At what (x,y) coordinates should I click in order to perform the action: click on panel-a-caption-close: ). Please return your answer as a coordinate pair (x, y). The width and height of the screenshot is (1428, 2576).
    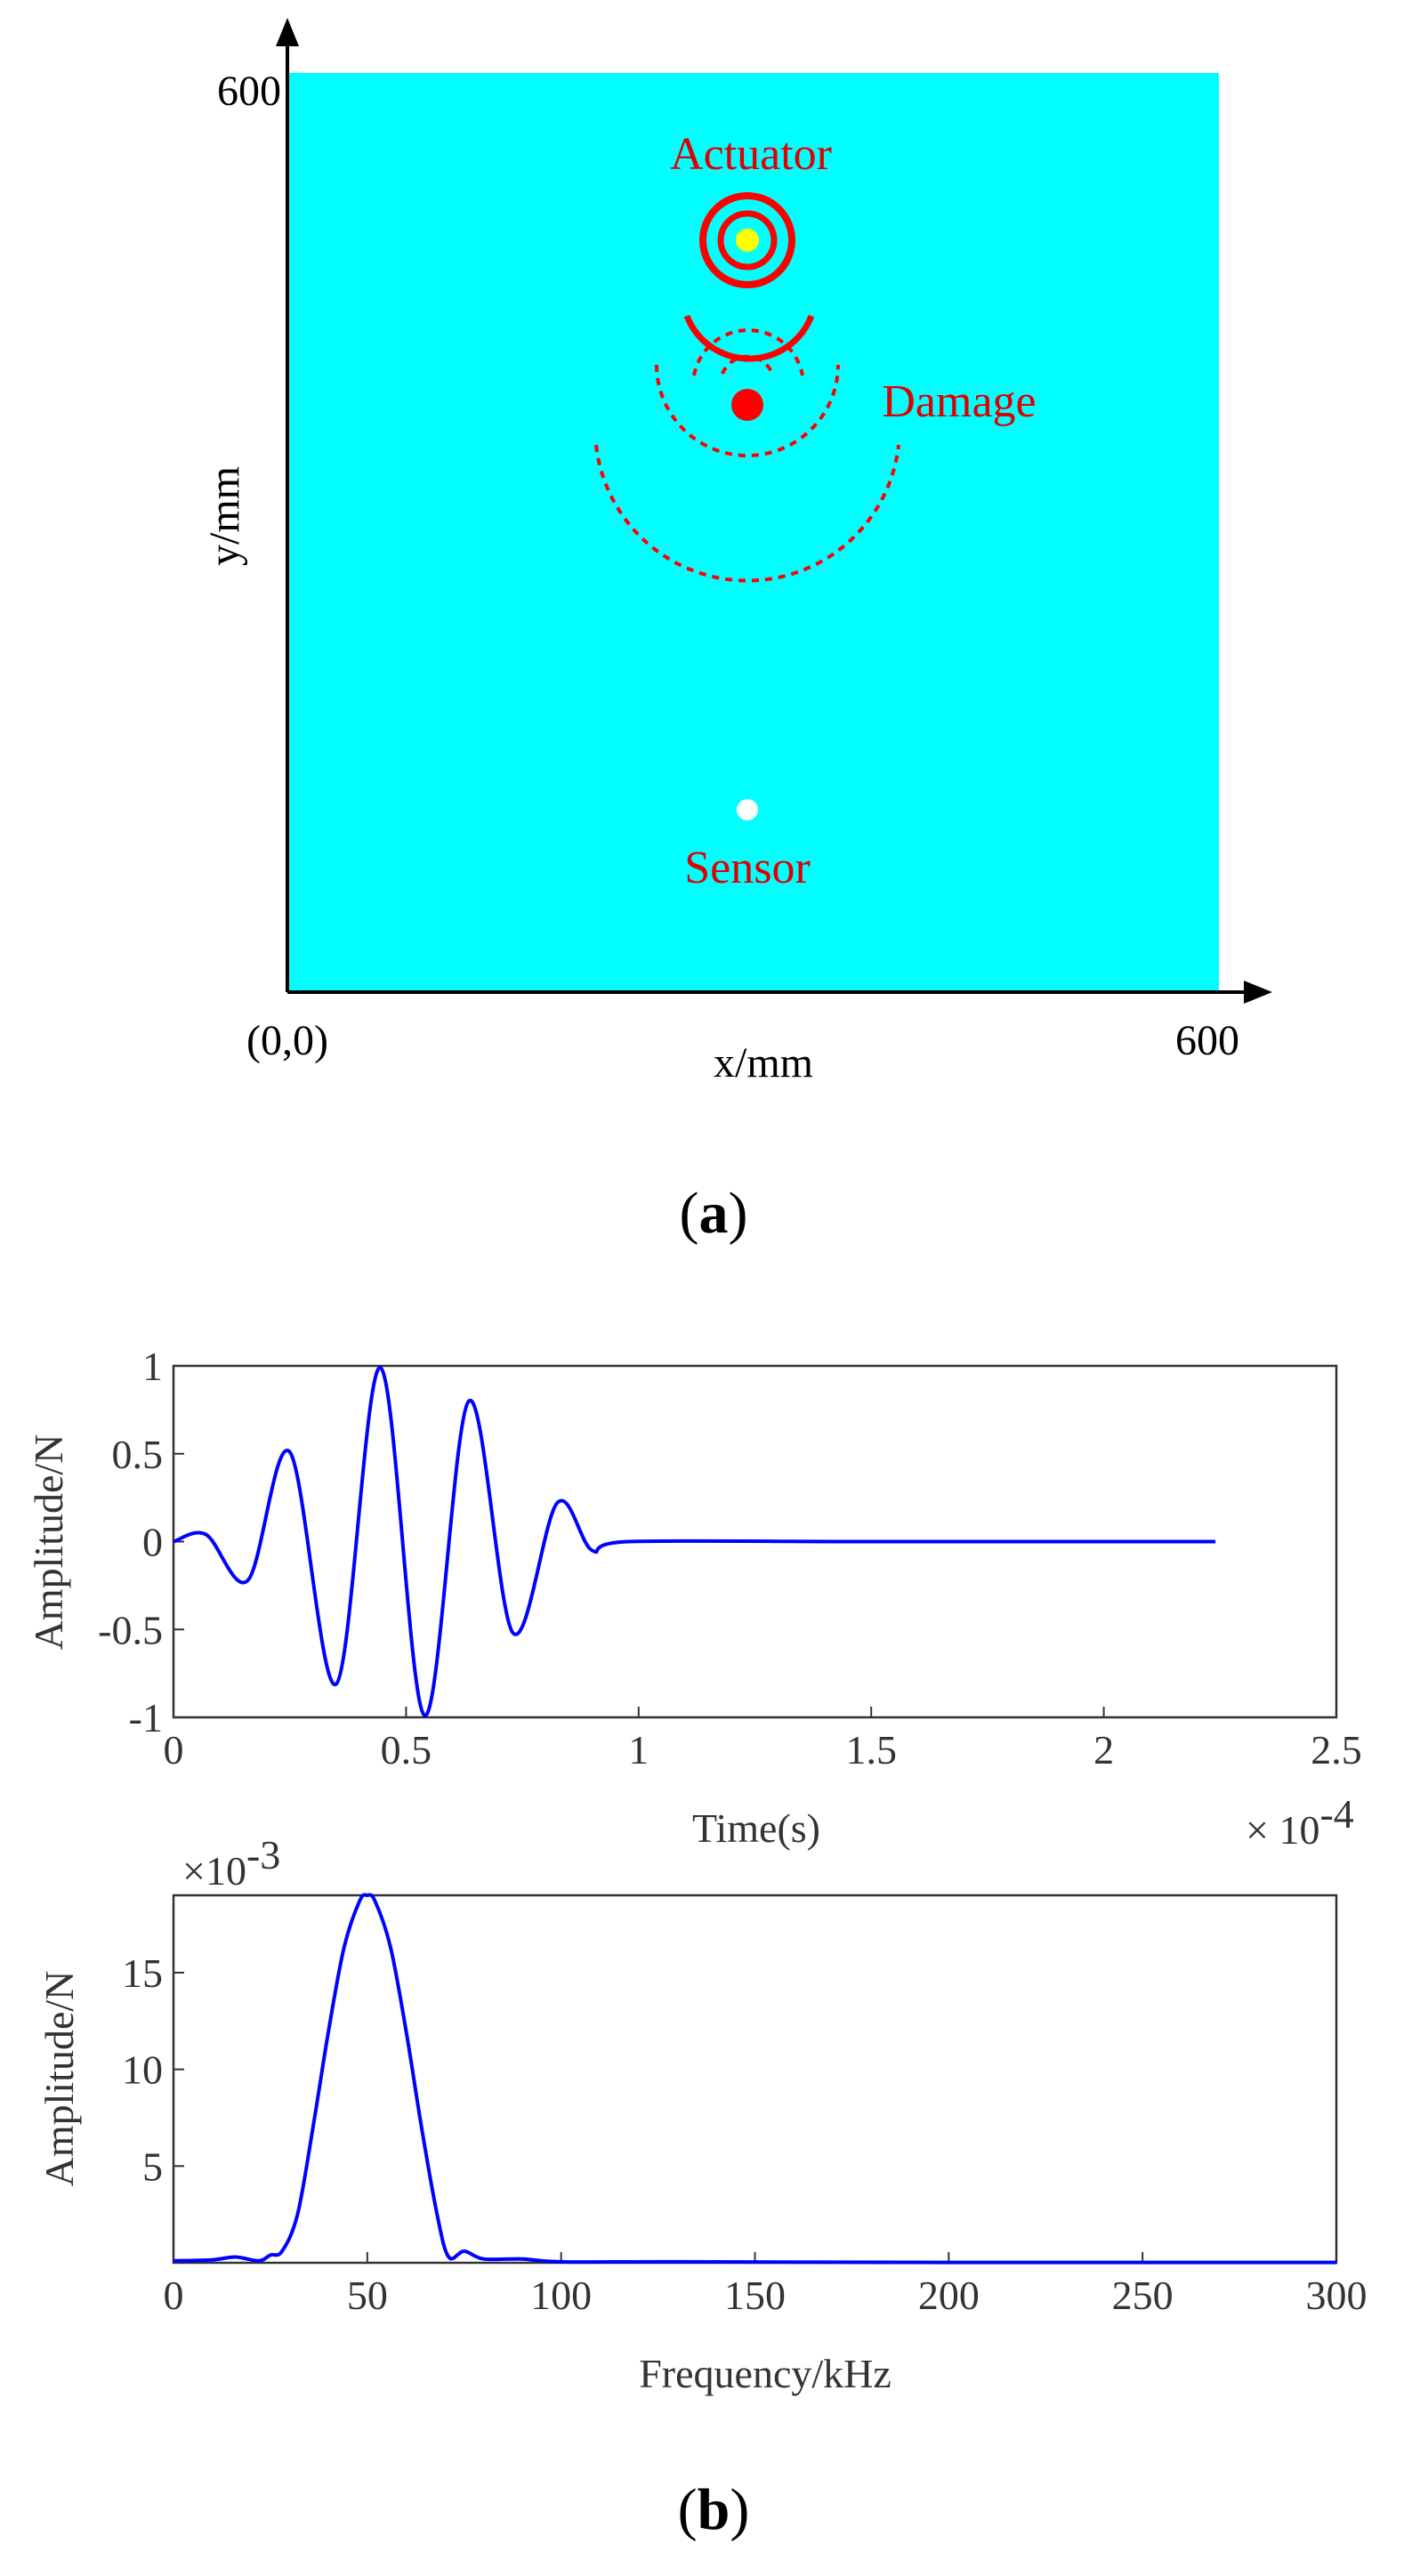
    Looking at the image, I should click on (738, 1213).